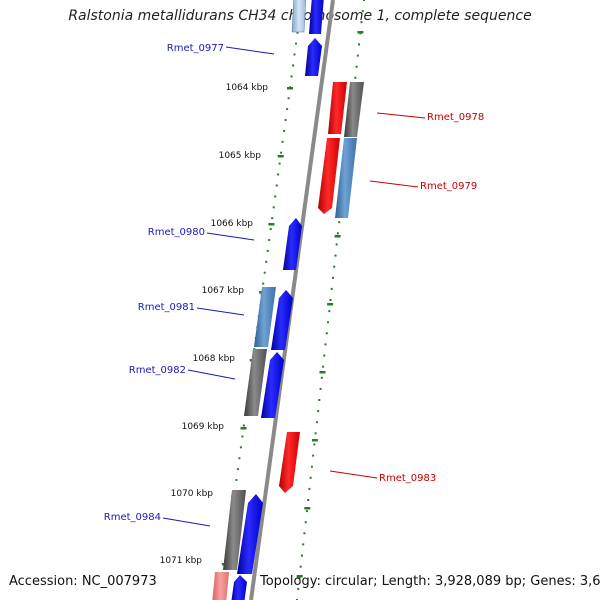 The width and height of the screenshot is (600, 600). What do you see at coordinates (83, 581) in the screenshot?
I see `accession-label: Accession: NC_007973` at bounding box center [83, 581].